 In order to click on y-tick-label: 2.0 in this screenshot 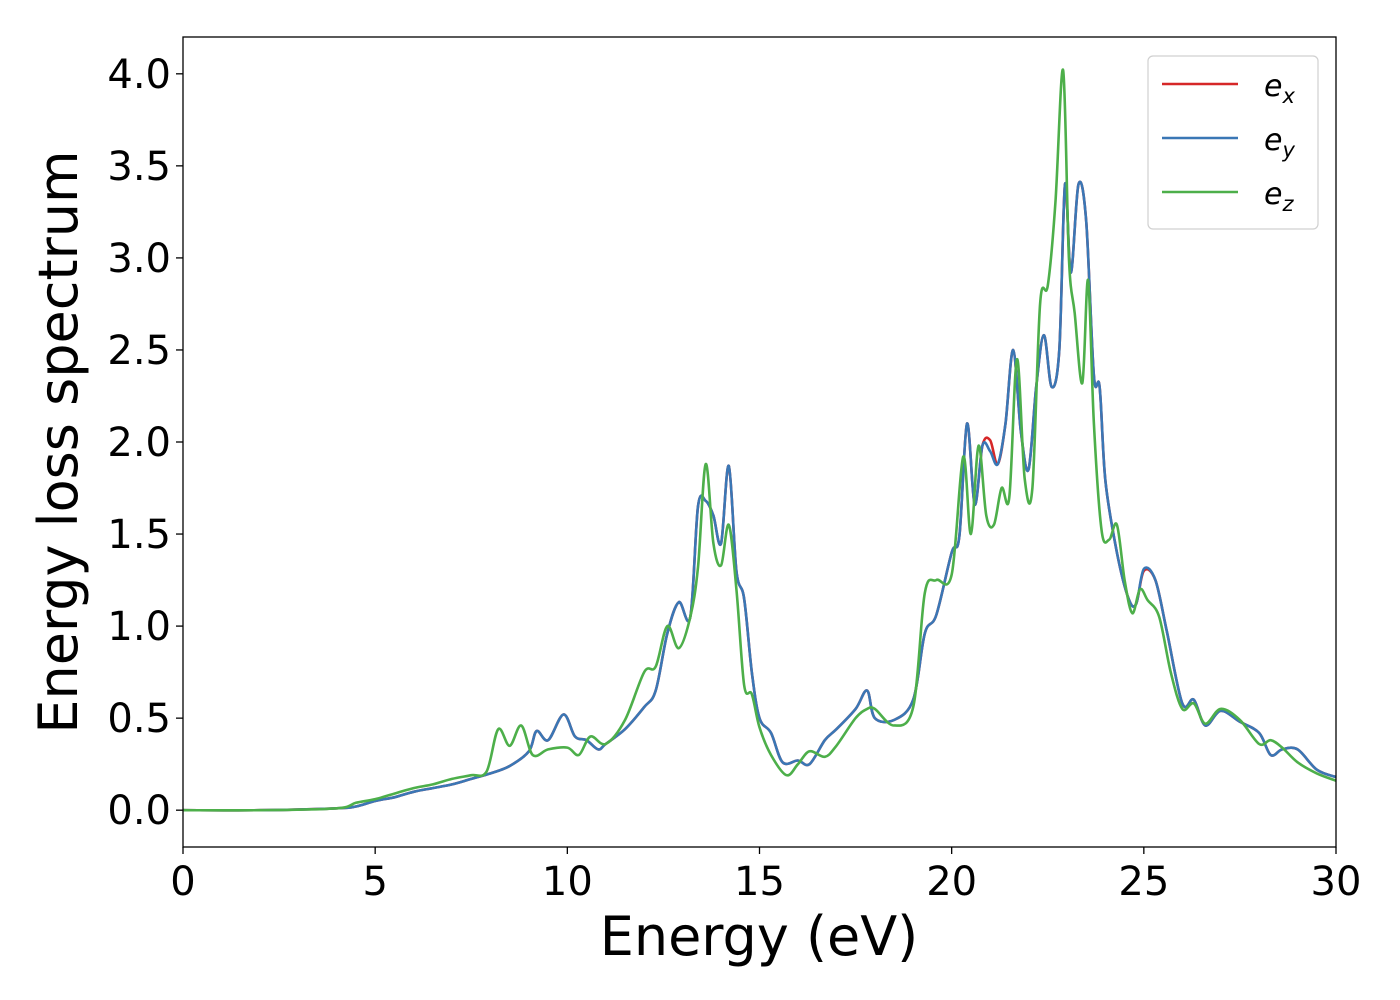, I will do `click(139, 443)`.